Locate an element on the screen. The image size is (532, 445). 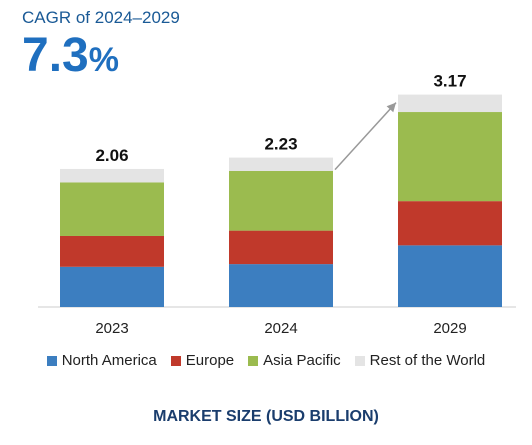
bar-segment-north-america-2024 is located at coordinates (281, 285).